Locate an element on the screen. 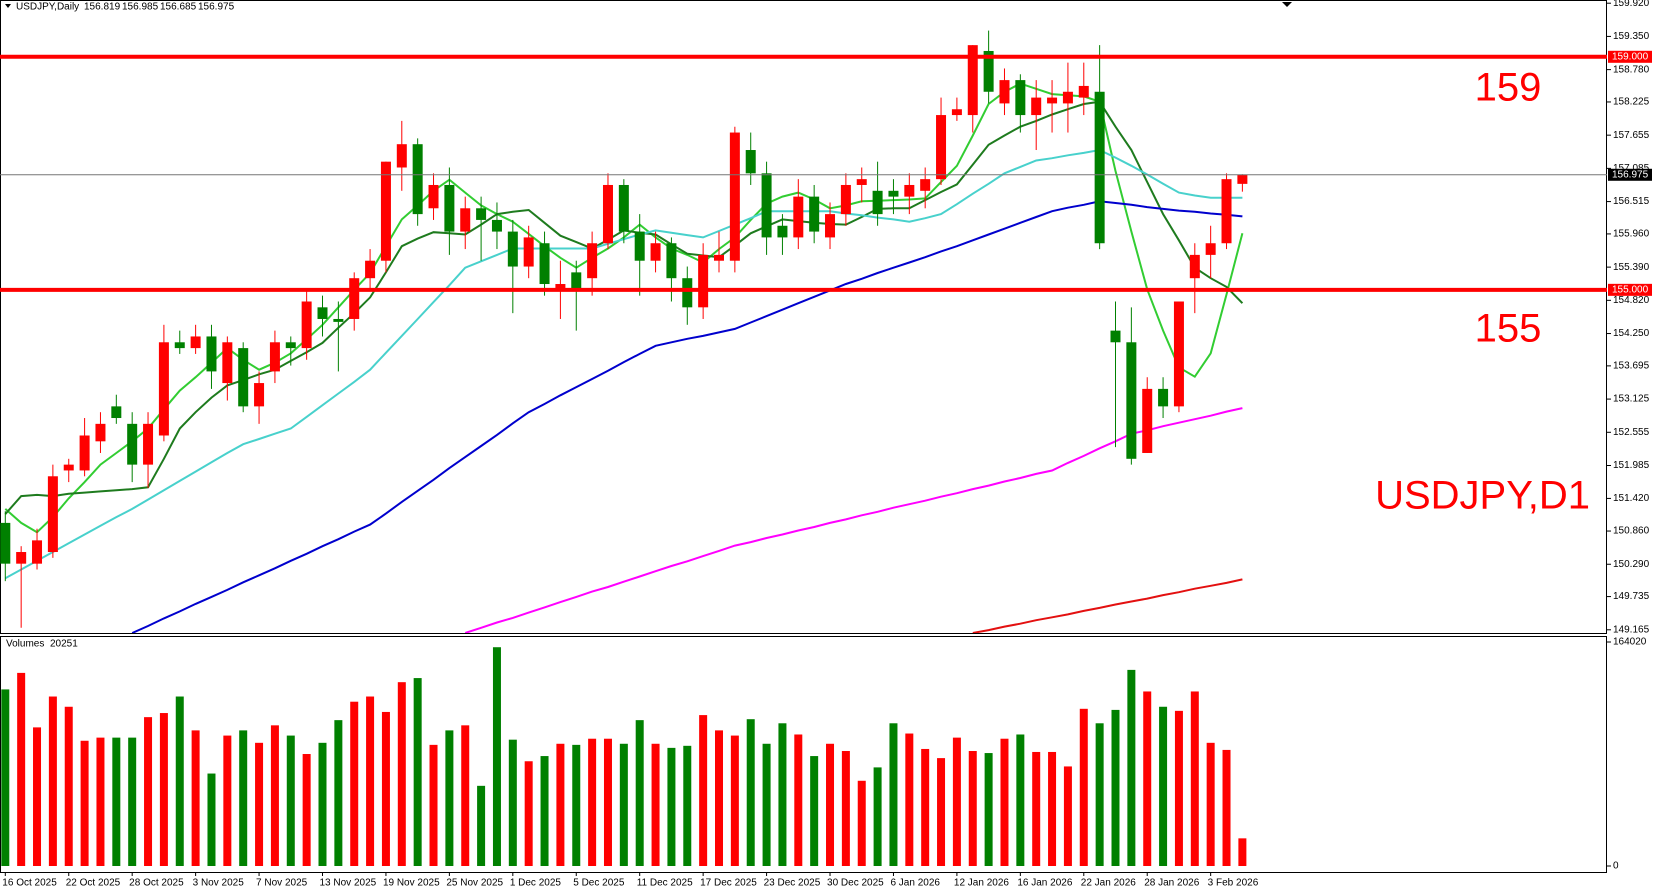 The height and width of the screenshot is (893, 1657). current-price-box is located at coordinates (1630, 174).